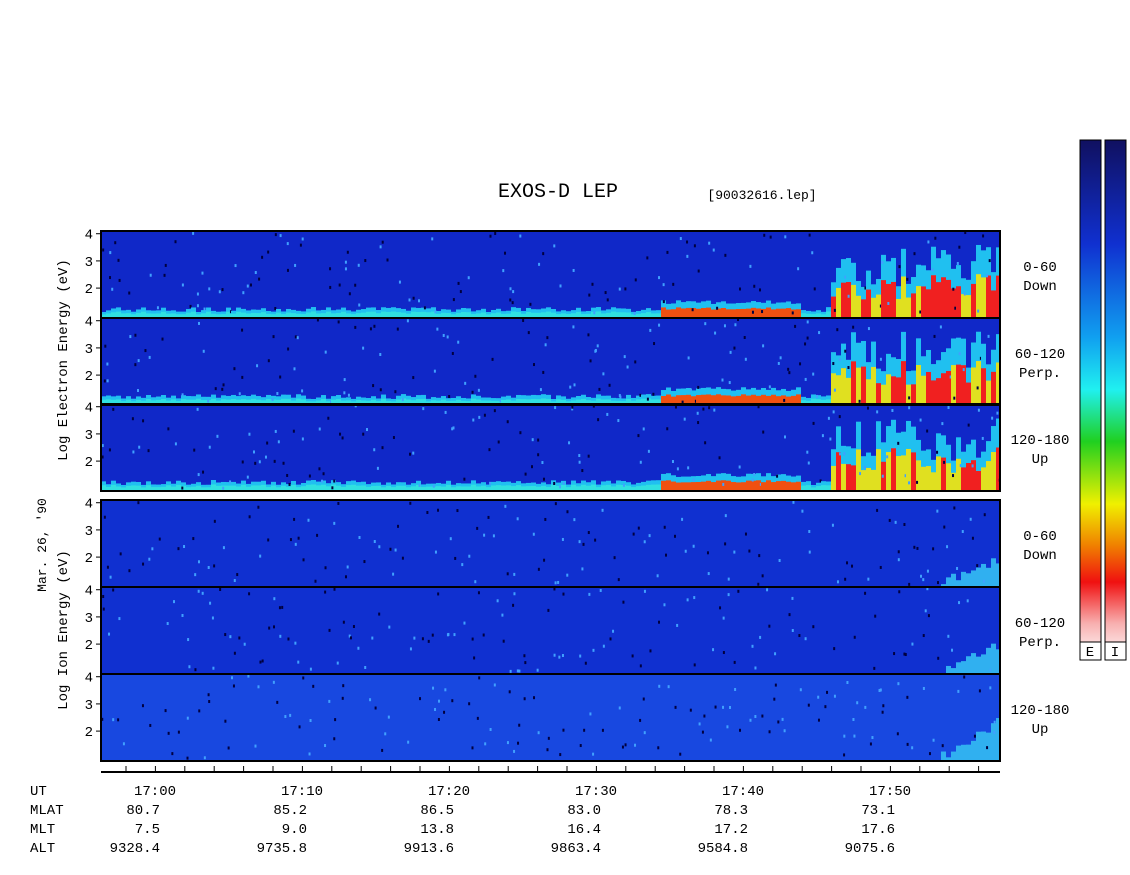  What do you see at coordinates (89, 592) in the screenshot?
I see `y-tick-label: 4` at bounding box center [89, 592].